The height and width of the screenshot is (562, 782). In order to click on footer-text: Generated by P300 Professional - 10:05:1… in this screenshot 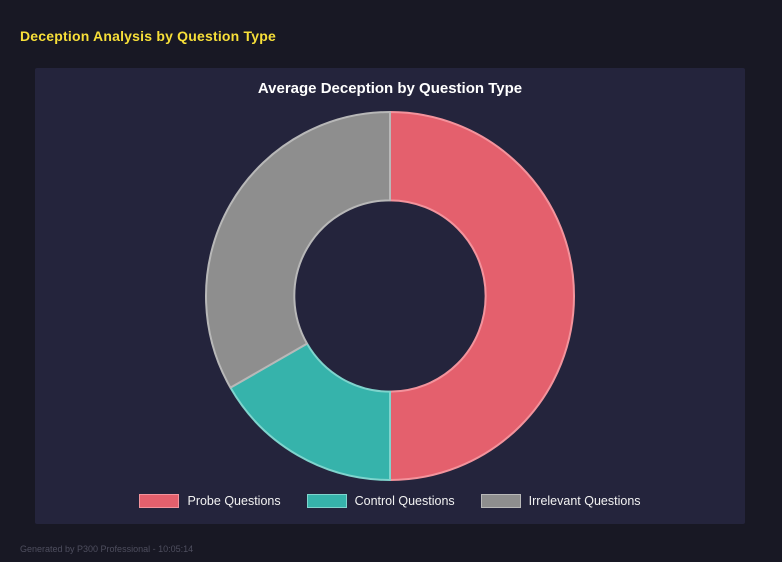, I will do `click(107, 549)`.